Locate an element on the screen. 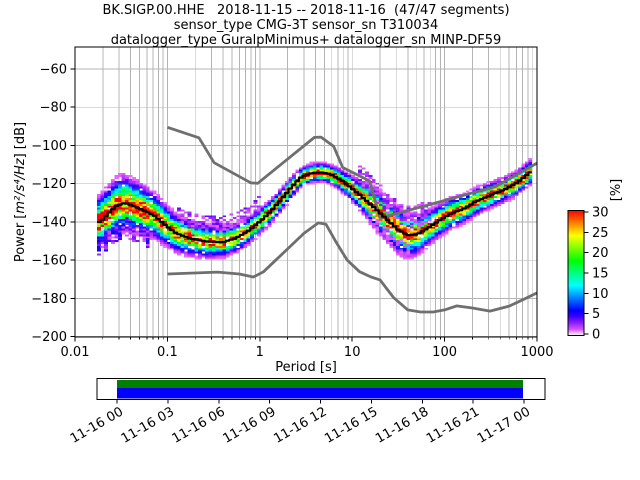 The image size is (640, 480). y-tick-label: −120 is located at coordinates (49, 184).